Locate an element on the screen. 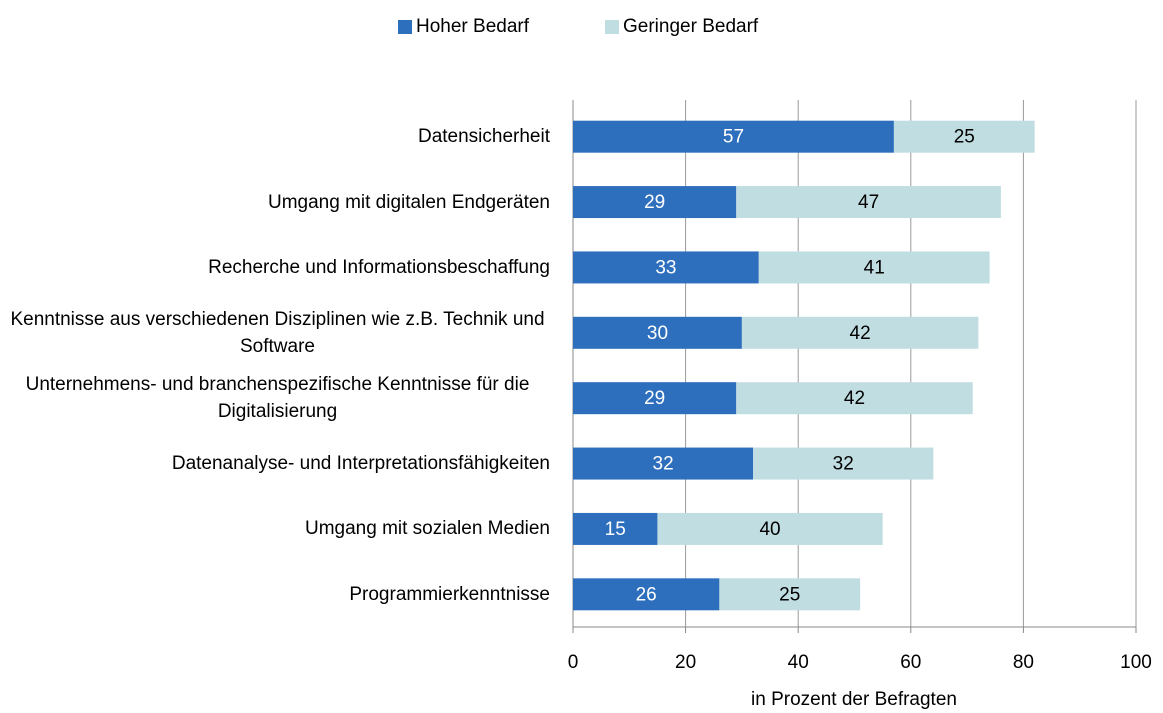 This screenshot has width=1163, height=713. data-label: 33 is located at coordinates (665, 267).